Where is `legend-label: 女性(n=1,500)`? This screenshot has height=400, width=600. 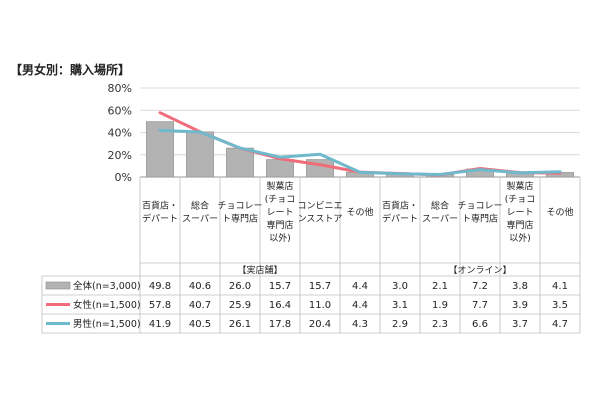
legend-label: 女性(n=1,500) is located at coordinates (107, 305).